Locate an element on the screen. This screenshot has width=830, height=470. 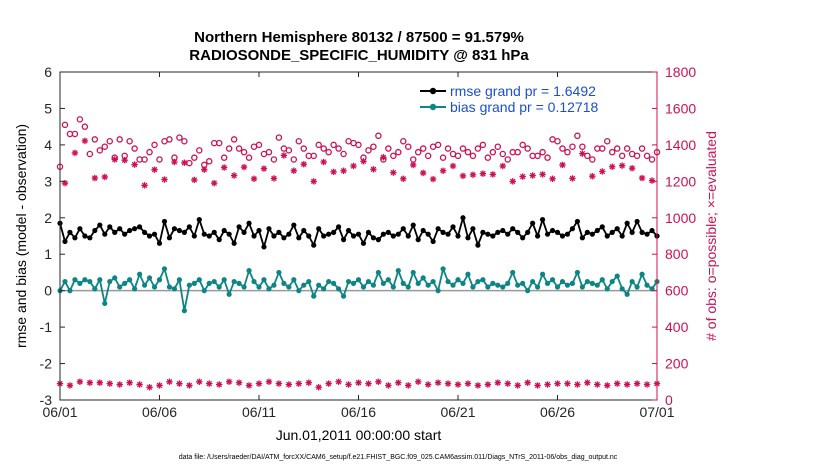
y-tick-label: -2 is located at coordinates (46, 364).